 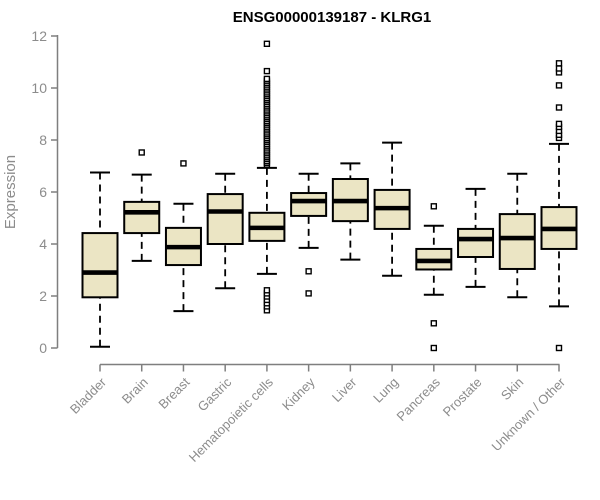 I want to click on box-hematopoietic-cells, so click(x=267, y=177).